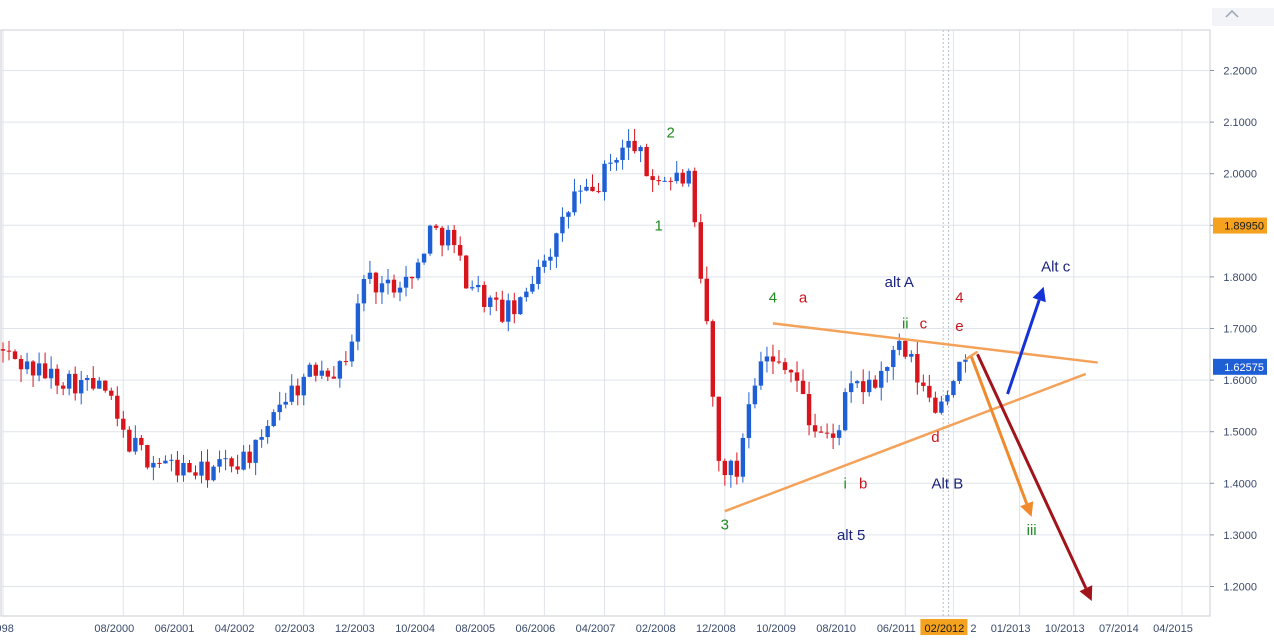 This screenshot has height=644, width=1274. I want to click on y-tick-label: 1.8000, so click(1240, 278).